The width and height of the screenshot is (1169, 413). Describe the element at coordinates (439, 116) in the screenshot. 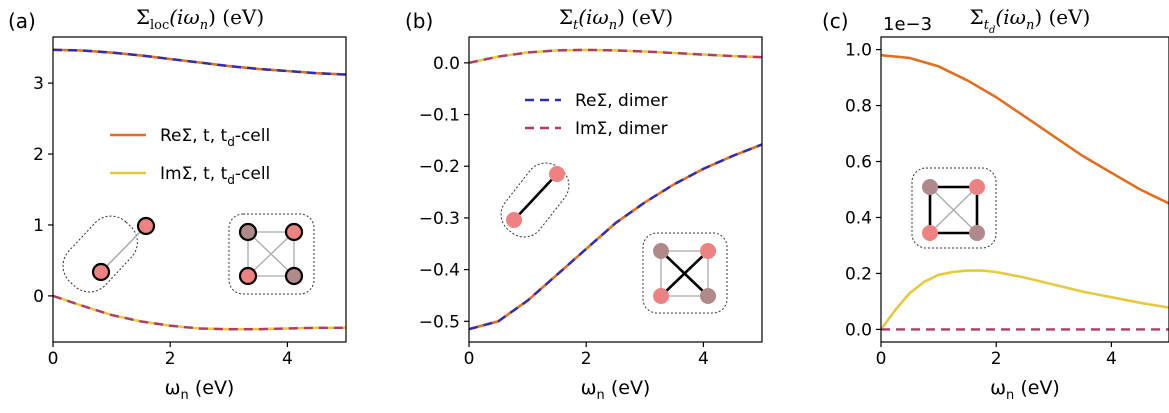

I see `y-tick-label: −0.1` at that location.